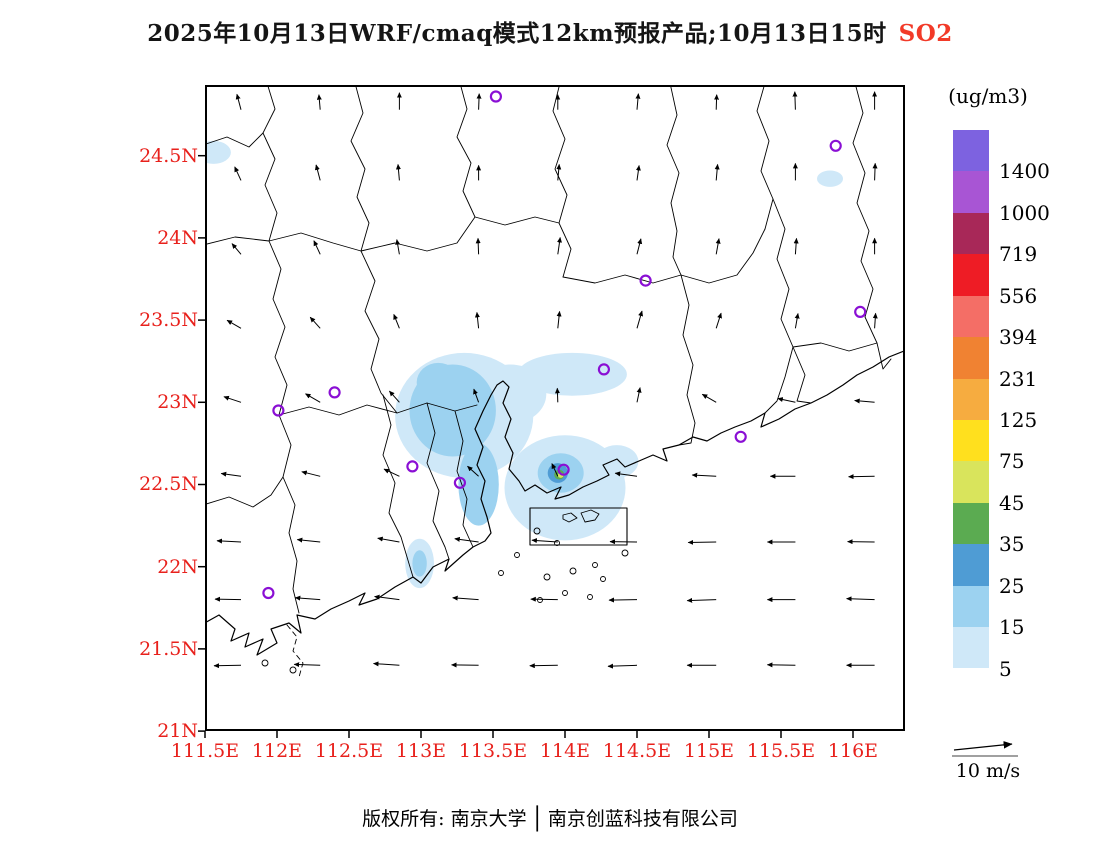 This screenshot has width=1100, height=850. What do you see at coordinates (781, 751) in the screenshot?
I see `lon-axis-label: 115.5E` at bounding box center [781, 751].